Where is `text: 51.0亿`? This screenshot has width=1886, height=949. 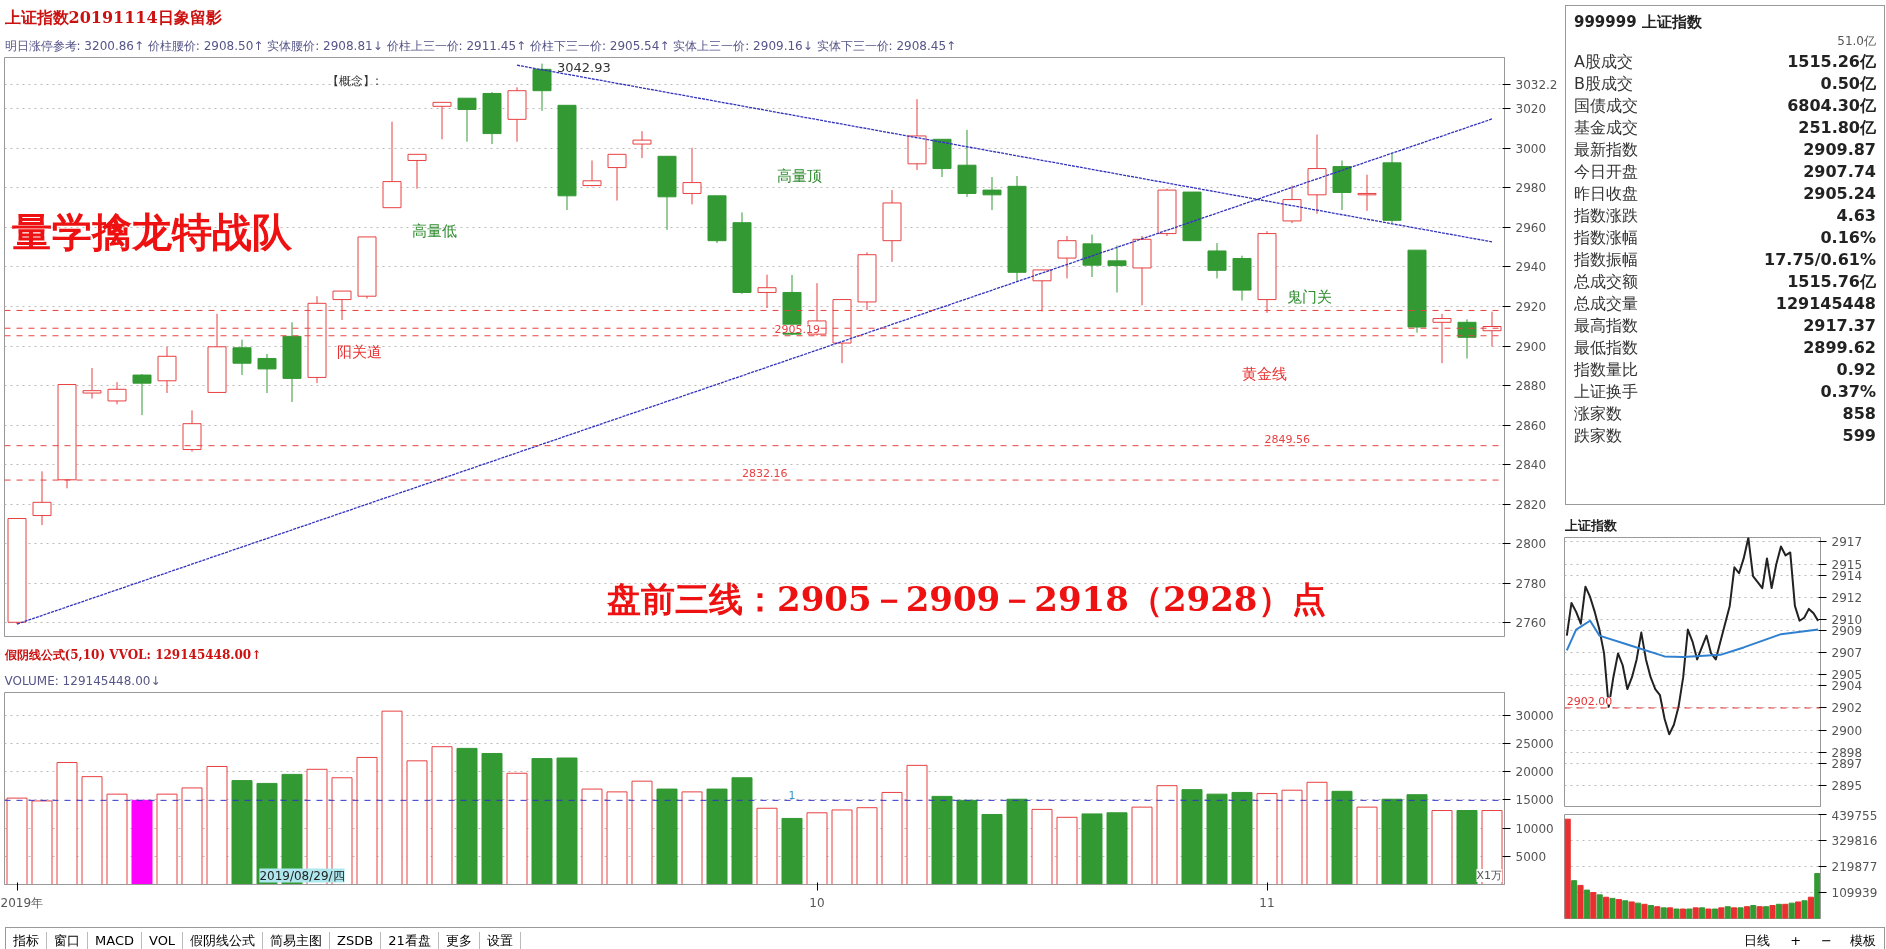 text: 51.0亿 is located at coordinates (1856, 42).